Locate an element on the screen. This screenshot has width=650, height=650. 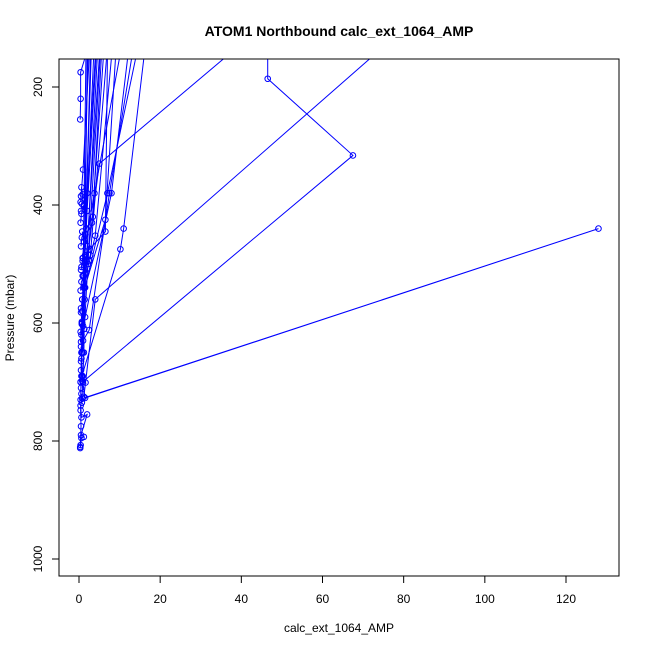
y-tick-label: 1000 is located at coordinates (38, 558).